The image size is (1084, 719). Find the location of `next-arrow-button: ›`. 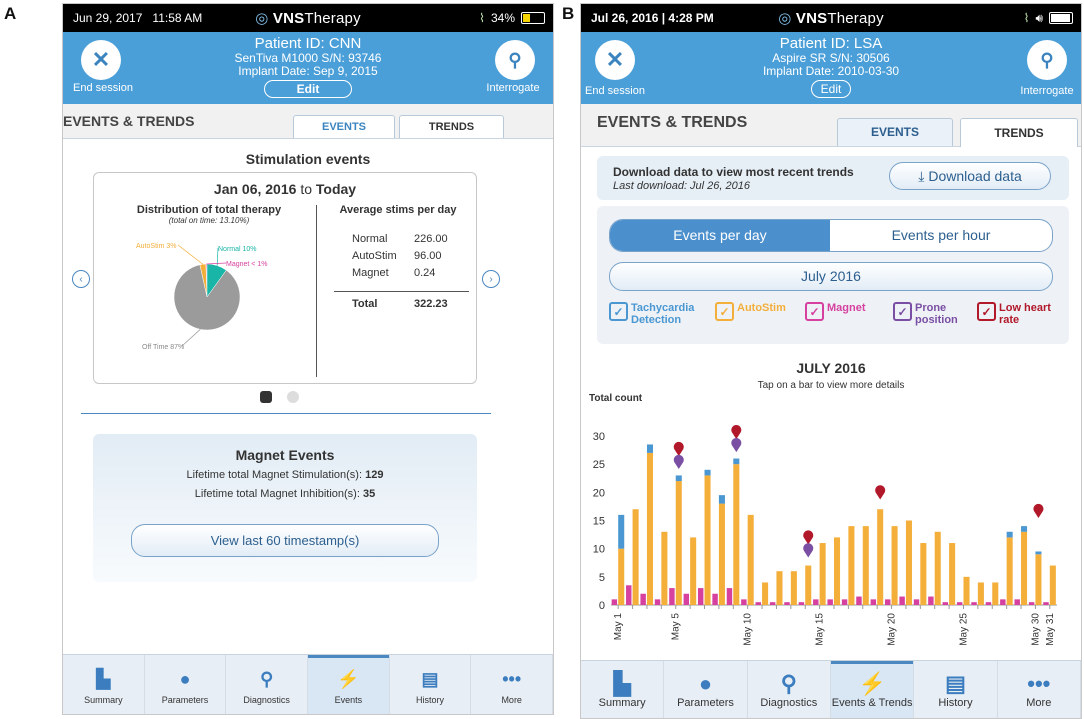

next-arrow-button: › is located at coordinates (491, 279).